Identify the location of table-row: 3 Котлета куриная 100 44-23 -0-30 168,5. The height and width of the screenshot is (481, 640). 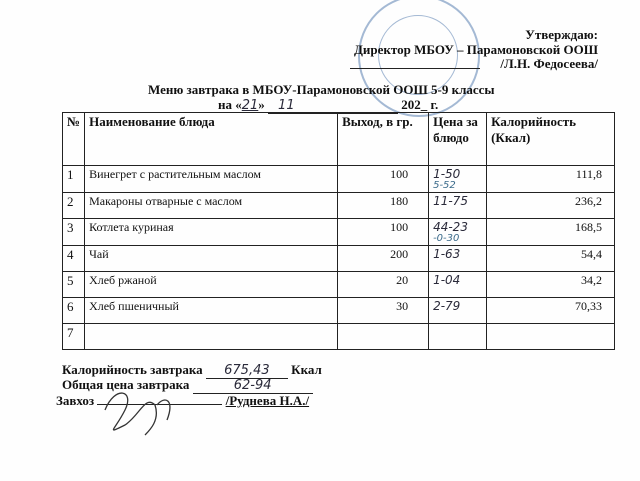
(338, 232).